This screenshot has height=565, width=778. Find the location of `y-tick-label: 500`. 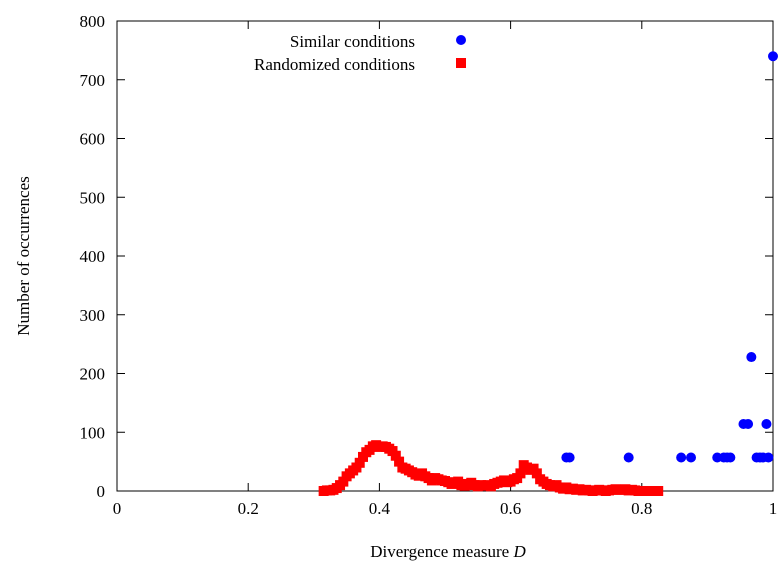

y-tick-label: 500 is located at coordinates (93, 197).